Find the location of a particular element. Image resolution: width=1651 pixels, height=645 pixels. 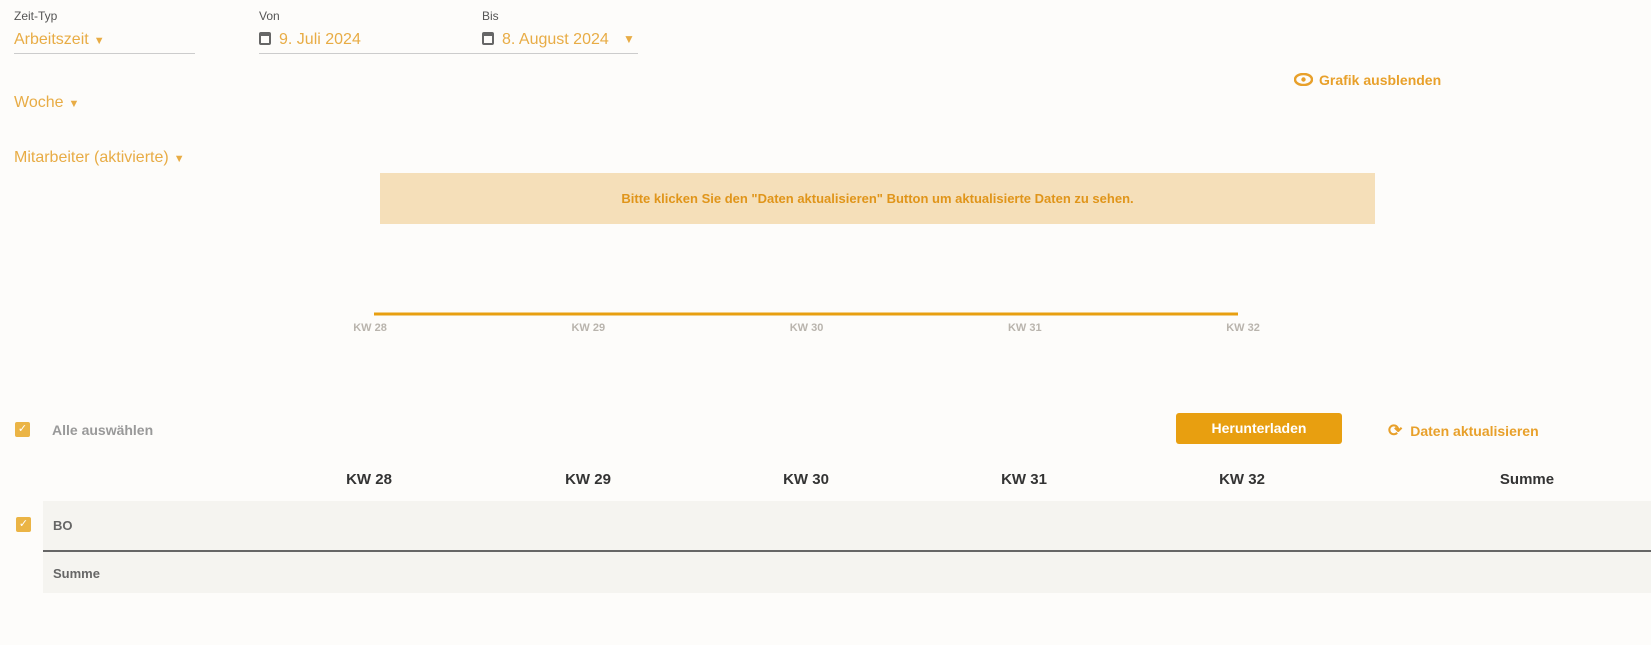

refresh-label: Daten aktualisieren is located at coordinates (1474, 431).